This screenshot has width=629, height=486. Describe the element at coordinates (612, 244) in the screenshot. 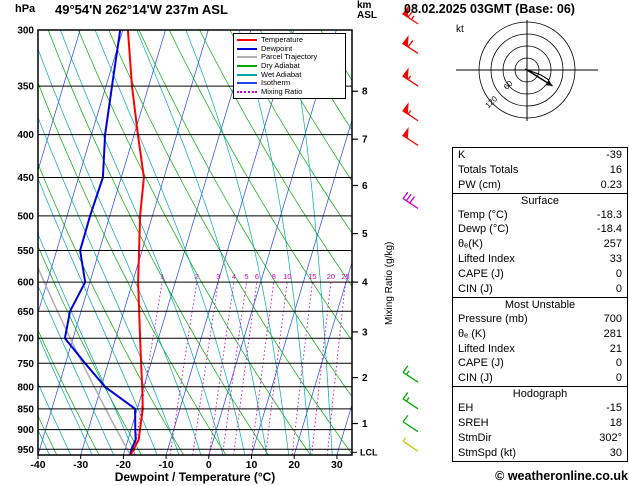

I see `stats-value: 257` at that location.